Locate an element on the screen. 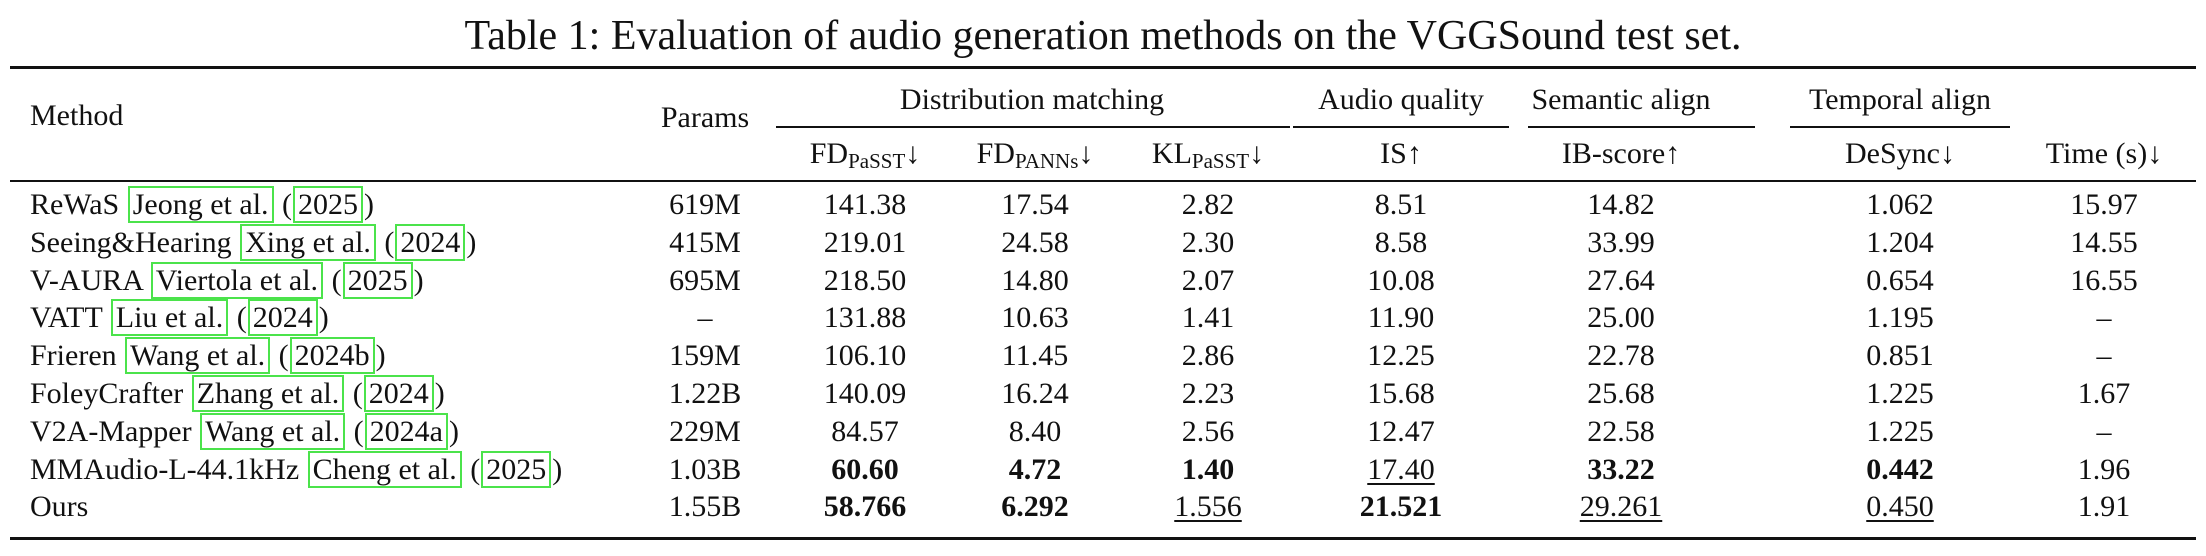 This screenshot has width=2206, height=556. citation-year-link: 2024a is located at coordinates (406, 431).